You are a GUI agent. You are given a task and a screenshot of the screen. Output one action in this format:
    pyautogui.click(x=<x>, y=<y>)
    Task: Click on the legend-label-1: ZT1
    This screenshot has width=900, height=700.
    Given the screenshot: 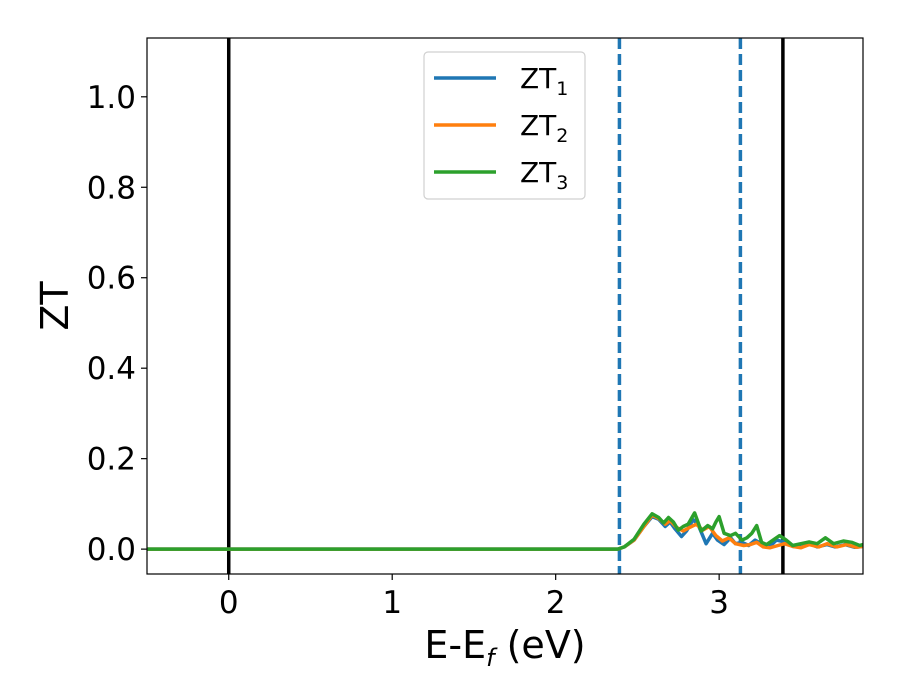 What is the action you would take?
    pyautogui.click(x=544, y=81)
    